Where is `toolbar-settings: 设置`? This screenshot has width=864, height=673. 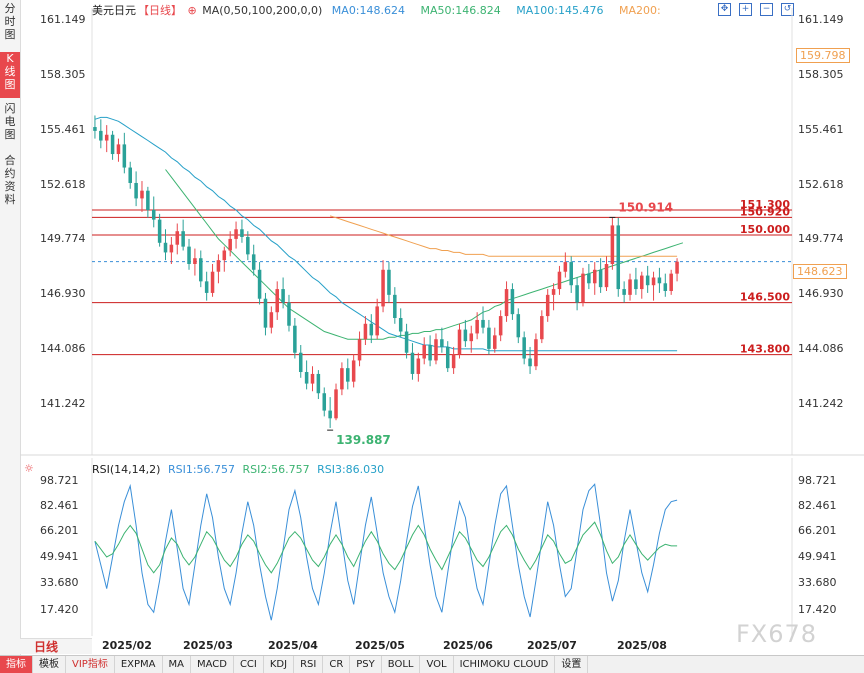
toolbar-settings: 设置 is located at coordinates (572, 664).